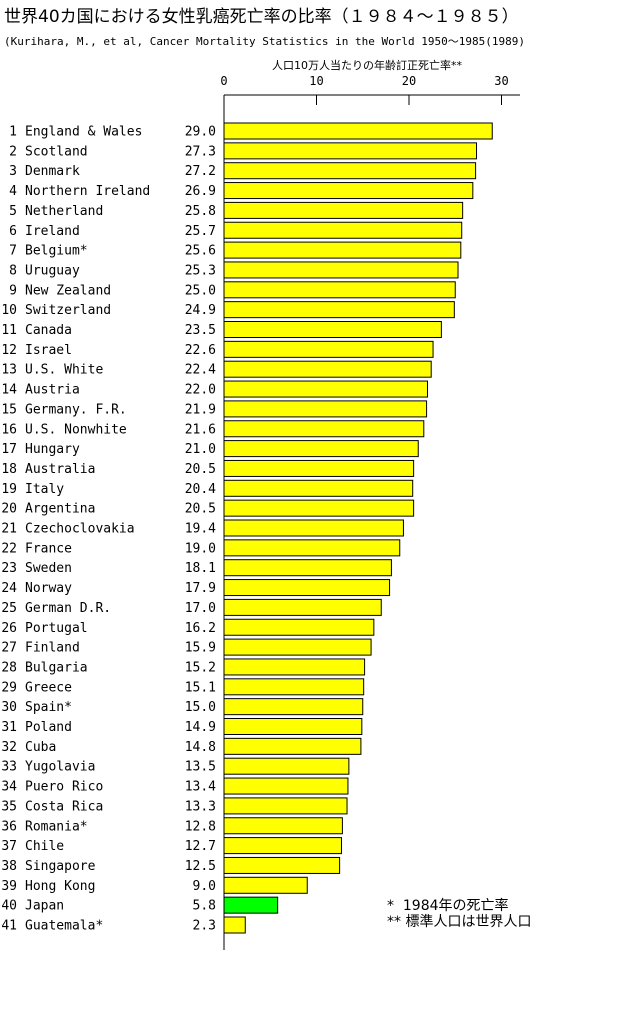  Describe the element at coordinates (64, 787) in the screenshot. I see `country-label: Puero Rico` at that location.